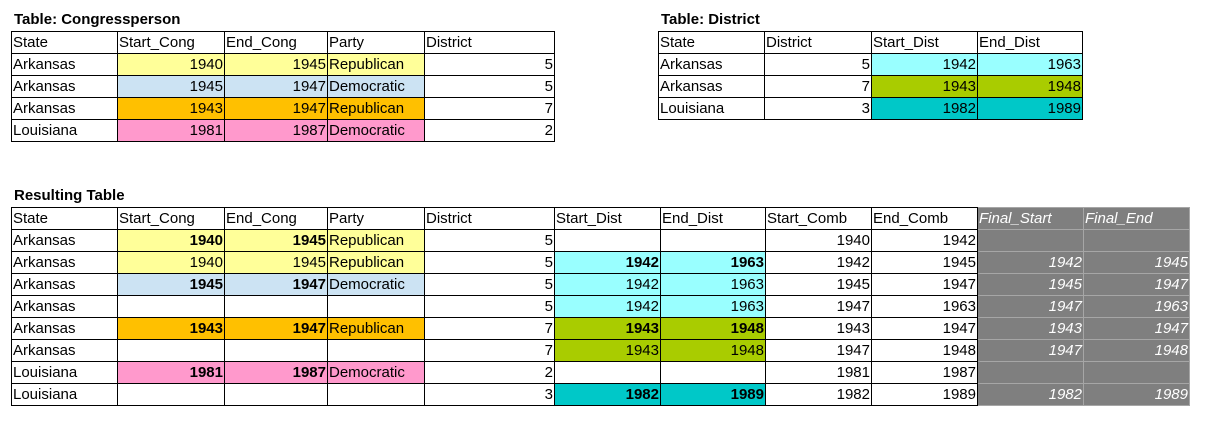 This screenshot has height=430, width=1212. I want to click on final-end-cell: 1948, so click(1136, 350).